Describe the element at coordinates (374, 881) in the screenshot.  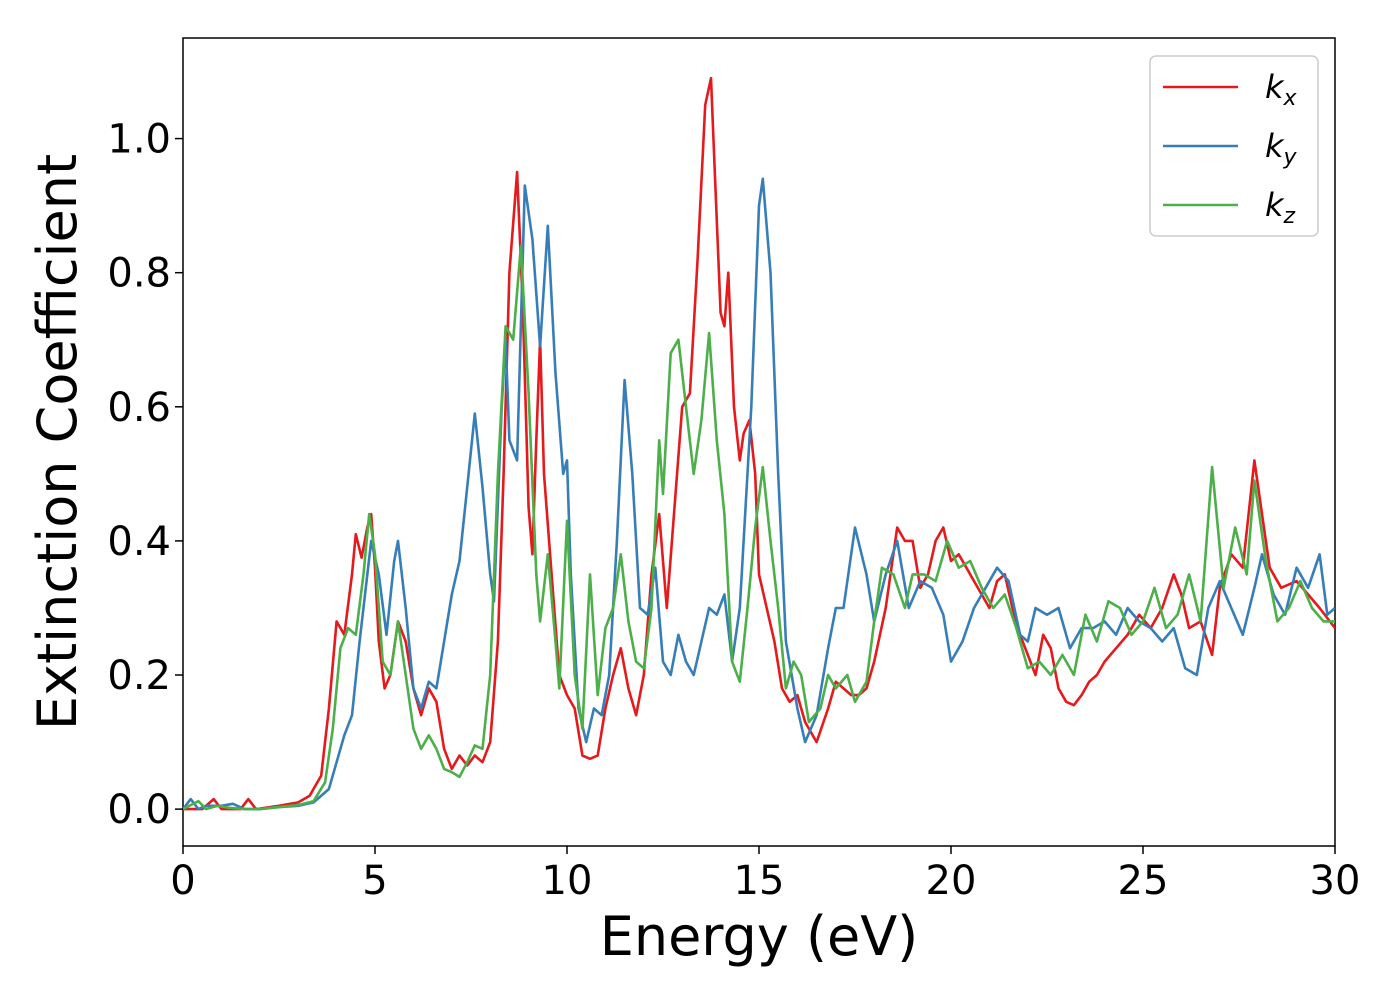
I see `x-tick-label: 5` at that location.